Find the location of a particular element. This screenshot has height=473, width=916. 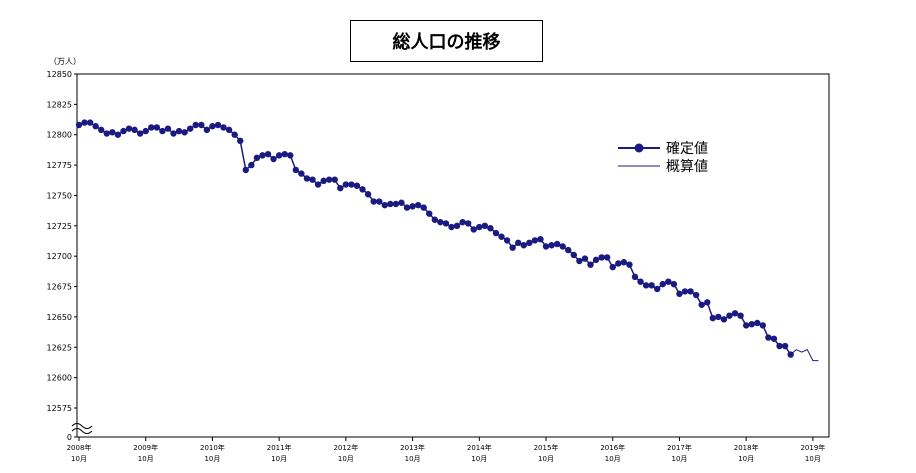

y-tick-label: 12825 is located at coordinates (59, 104).